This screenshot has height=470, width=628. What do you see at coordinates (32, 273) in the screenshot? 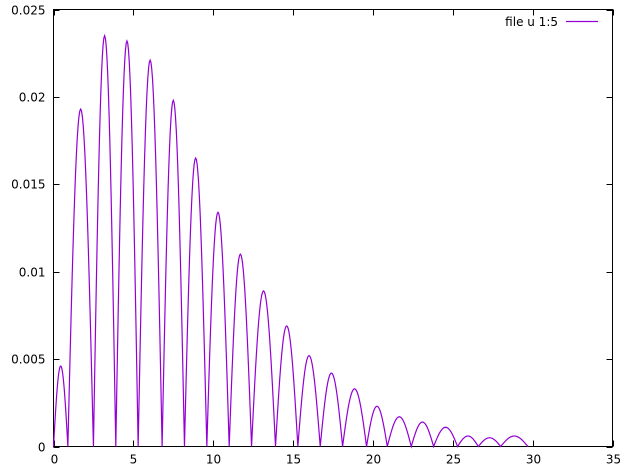
I see `y-tick-label: 0.01` at bounding box center [32, 273].